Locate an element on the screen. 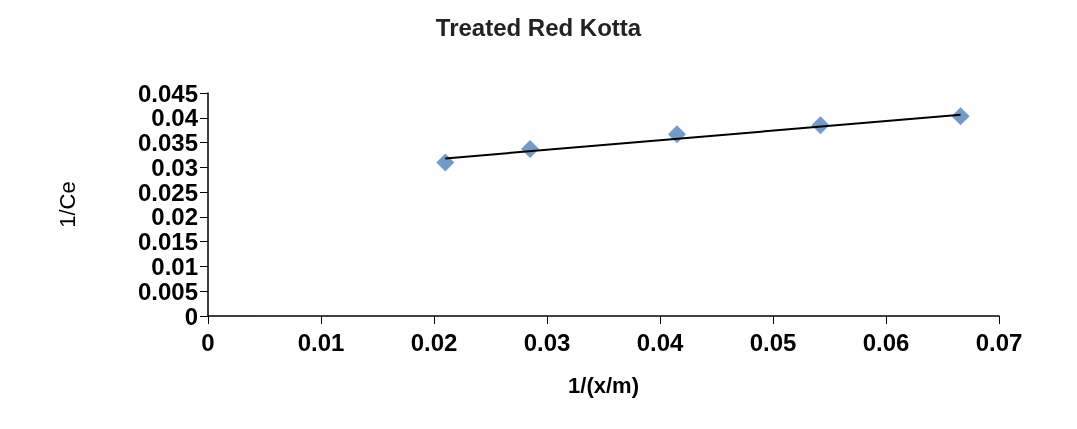  y-axis-title: 1/Ce is located at coordinates (67, 204).